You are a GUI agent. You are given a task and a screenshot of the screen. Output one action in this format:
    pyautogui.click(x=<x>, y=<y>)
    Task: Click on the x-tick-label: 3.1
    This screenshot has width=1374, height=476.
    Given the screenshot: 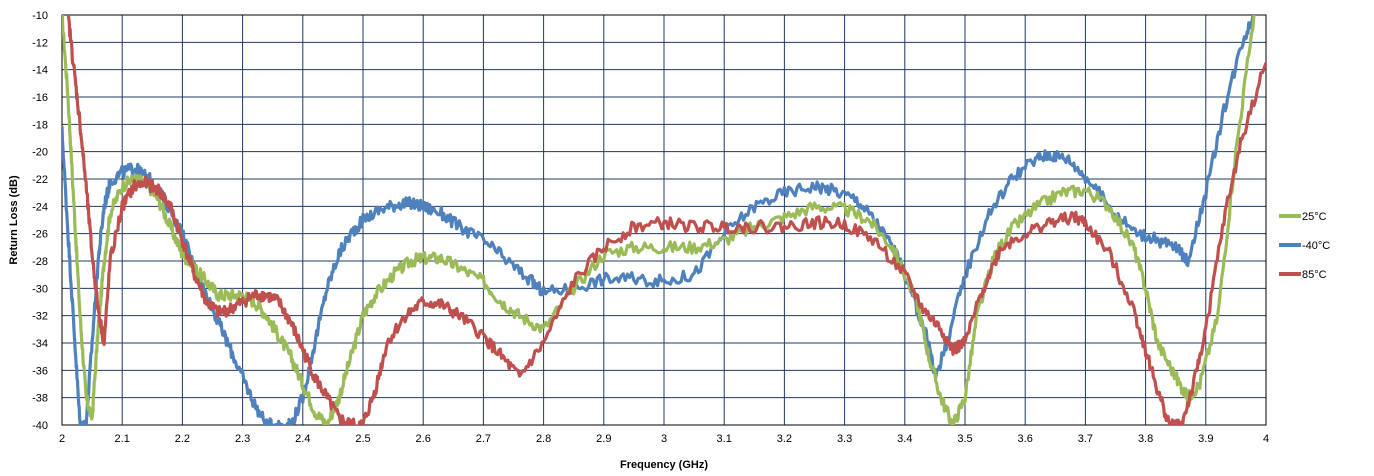 What is the action you would take?
    pyautogui.click(x=724, y=439)
    